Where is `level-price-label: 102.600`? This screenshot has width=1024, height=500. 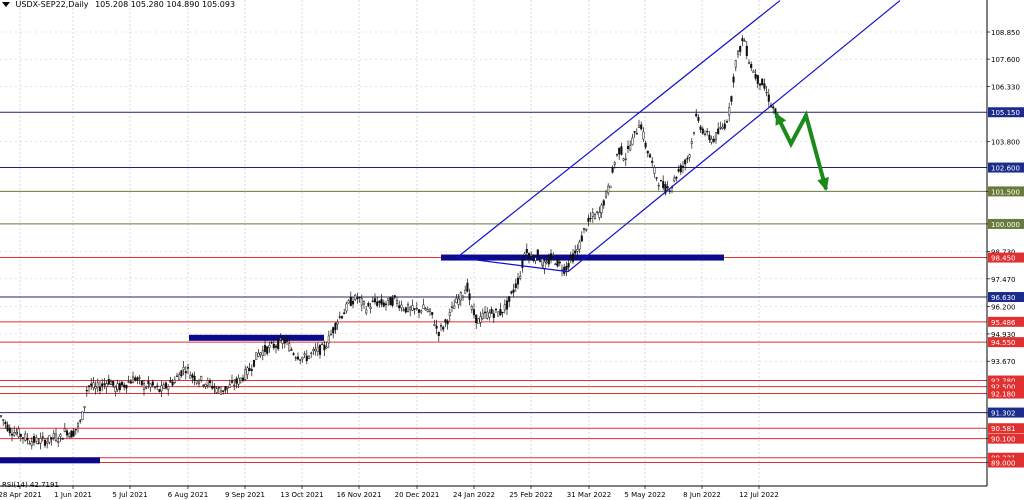 level-price-label: 102.600 is located at coordinates (1005, 169).